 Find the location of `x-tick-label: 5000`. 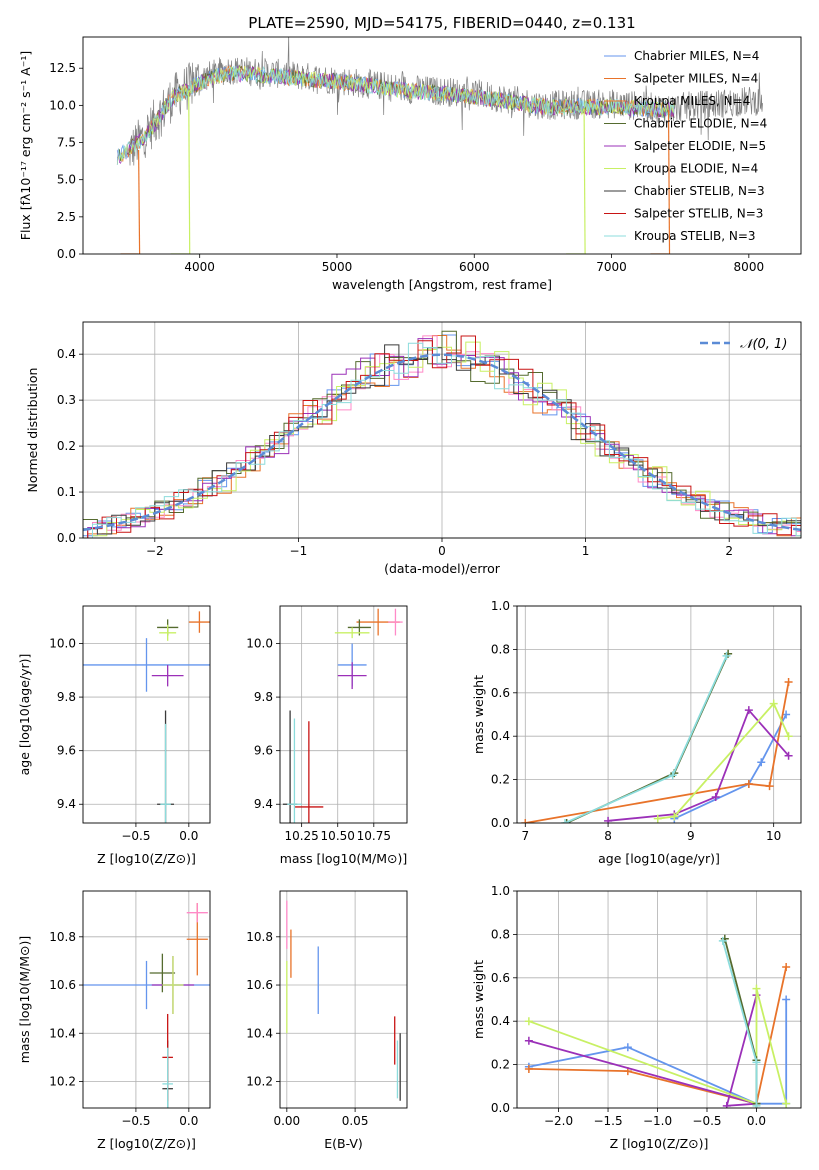

x-tick-label: 5000 is located at coordinates (337, 267).